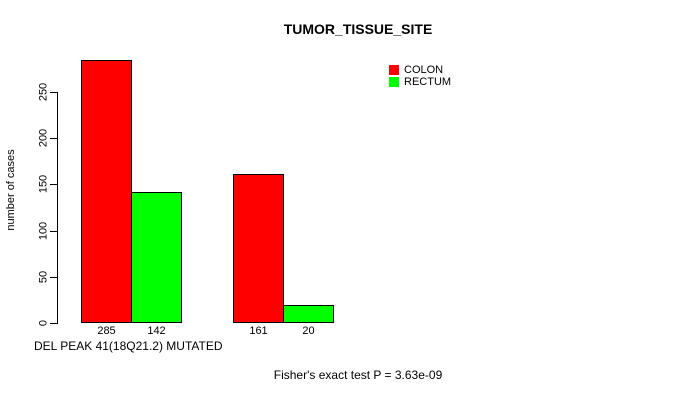  Describe the element at coordinates (394, 82) in the screenshot. I see `legend-swatch-rectum` at that location.